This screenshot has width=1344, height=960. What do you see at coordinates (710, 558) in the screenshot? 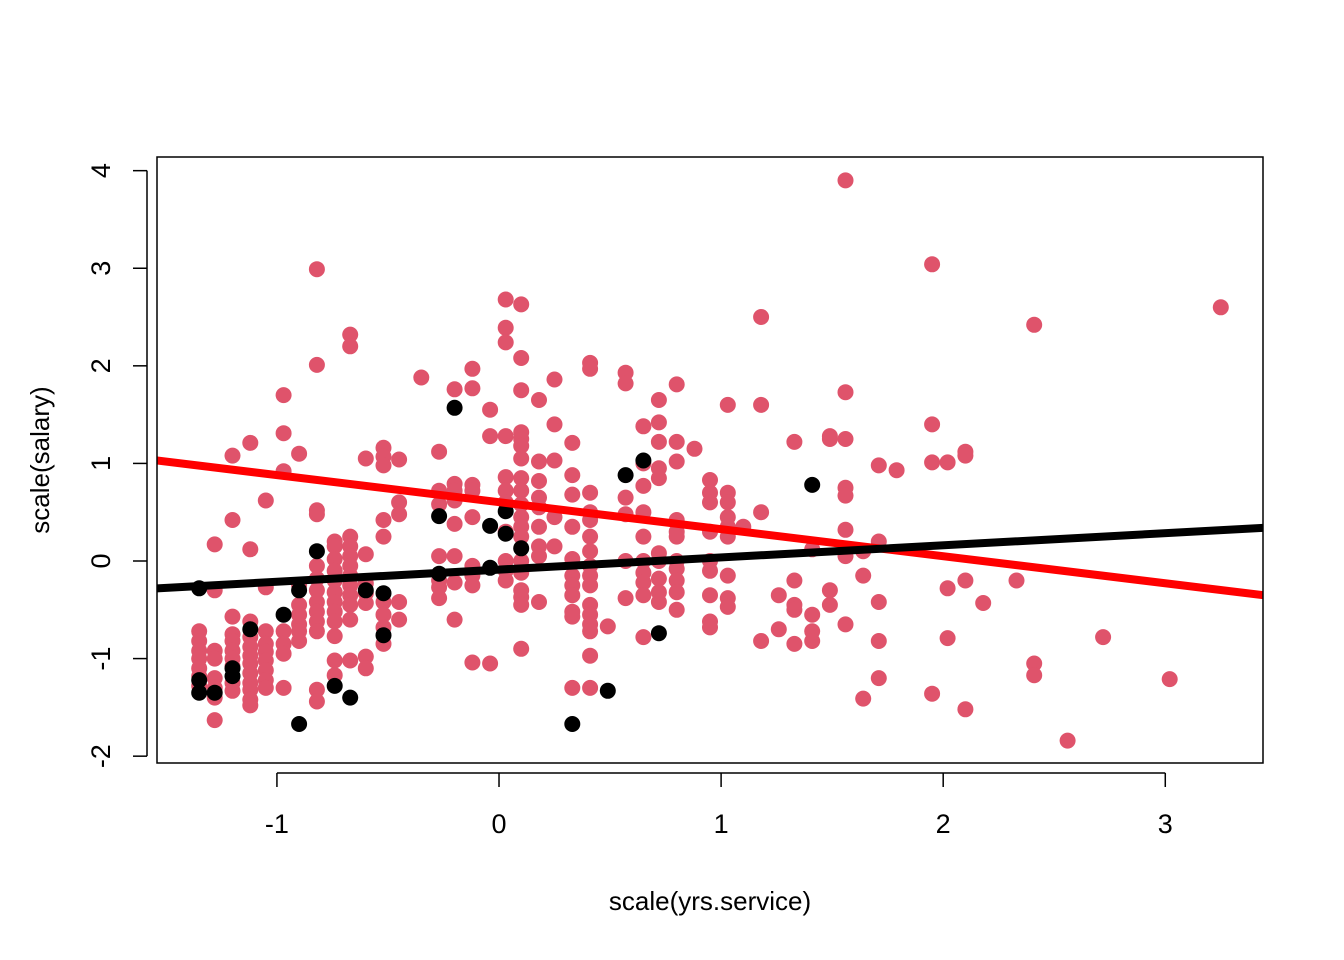
I see `black-regression-line` at bounding box center [710, 558].